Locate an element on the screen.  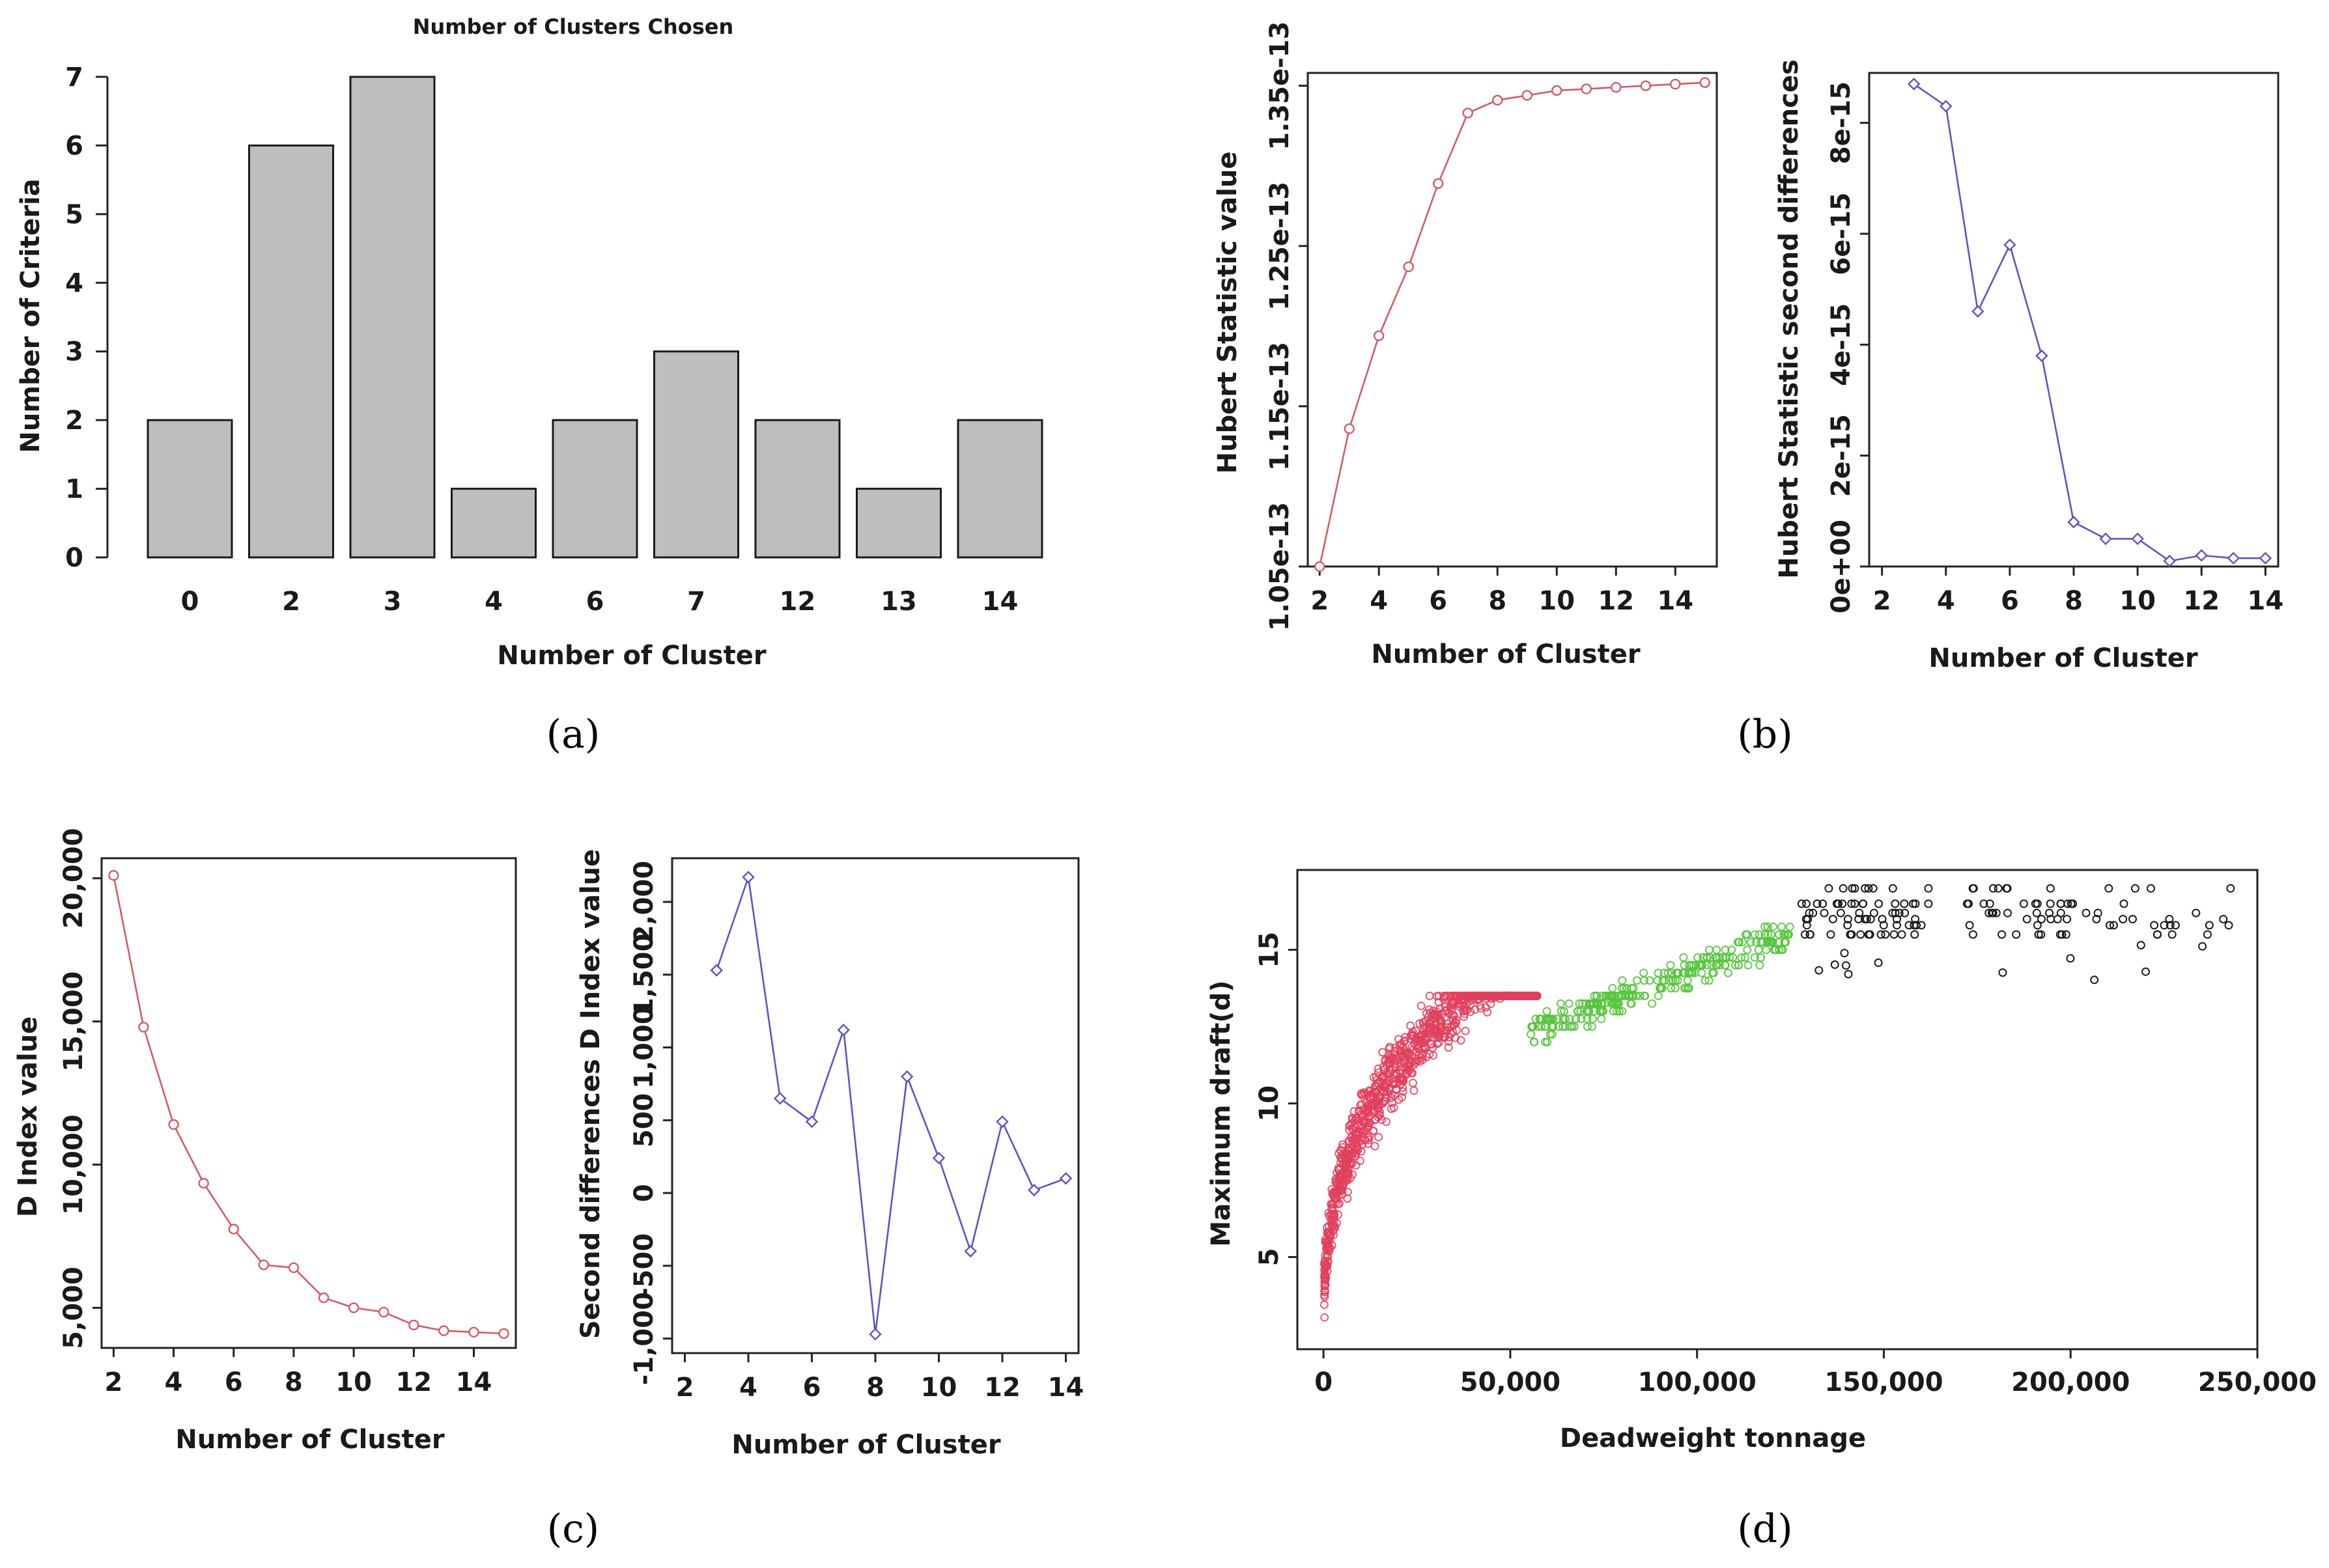
chart-c2-frame is located at coordinates (875, 1105).